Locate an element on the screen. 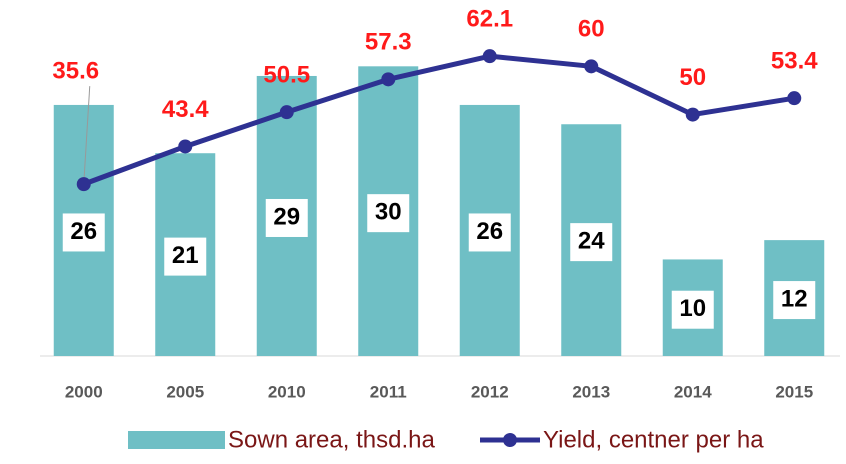  x-tick-label: 2015 is located at coordinates (794, 391).